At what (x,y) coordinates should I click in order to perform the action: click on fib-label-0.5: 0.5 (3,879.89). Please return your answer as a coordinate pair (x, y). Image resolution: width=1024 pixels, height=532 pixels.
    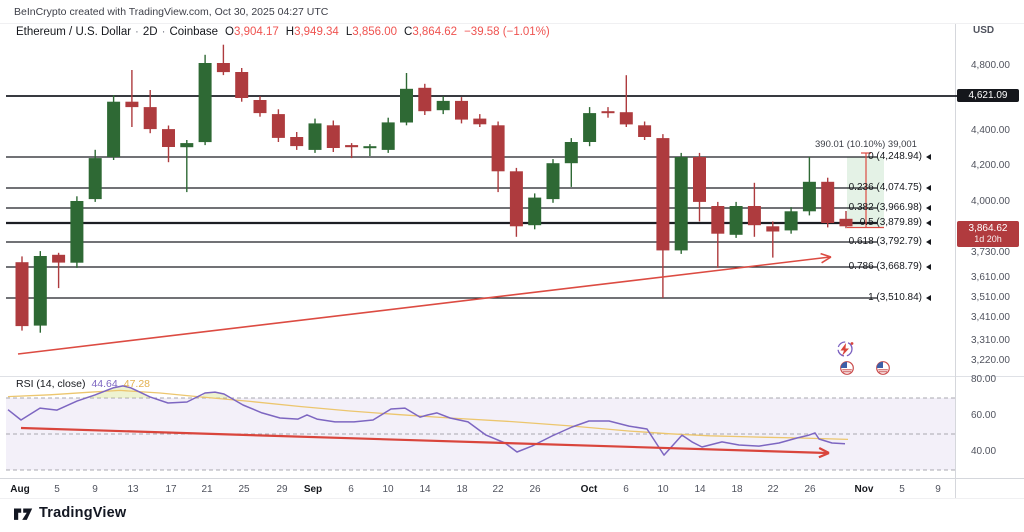
    Looking at the image, I should click on (895, 222).